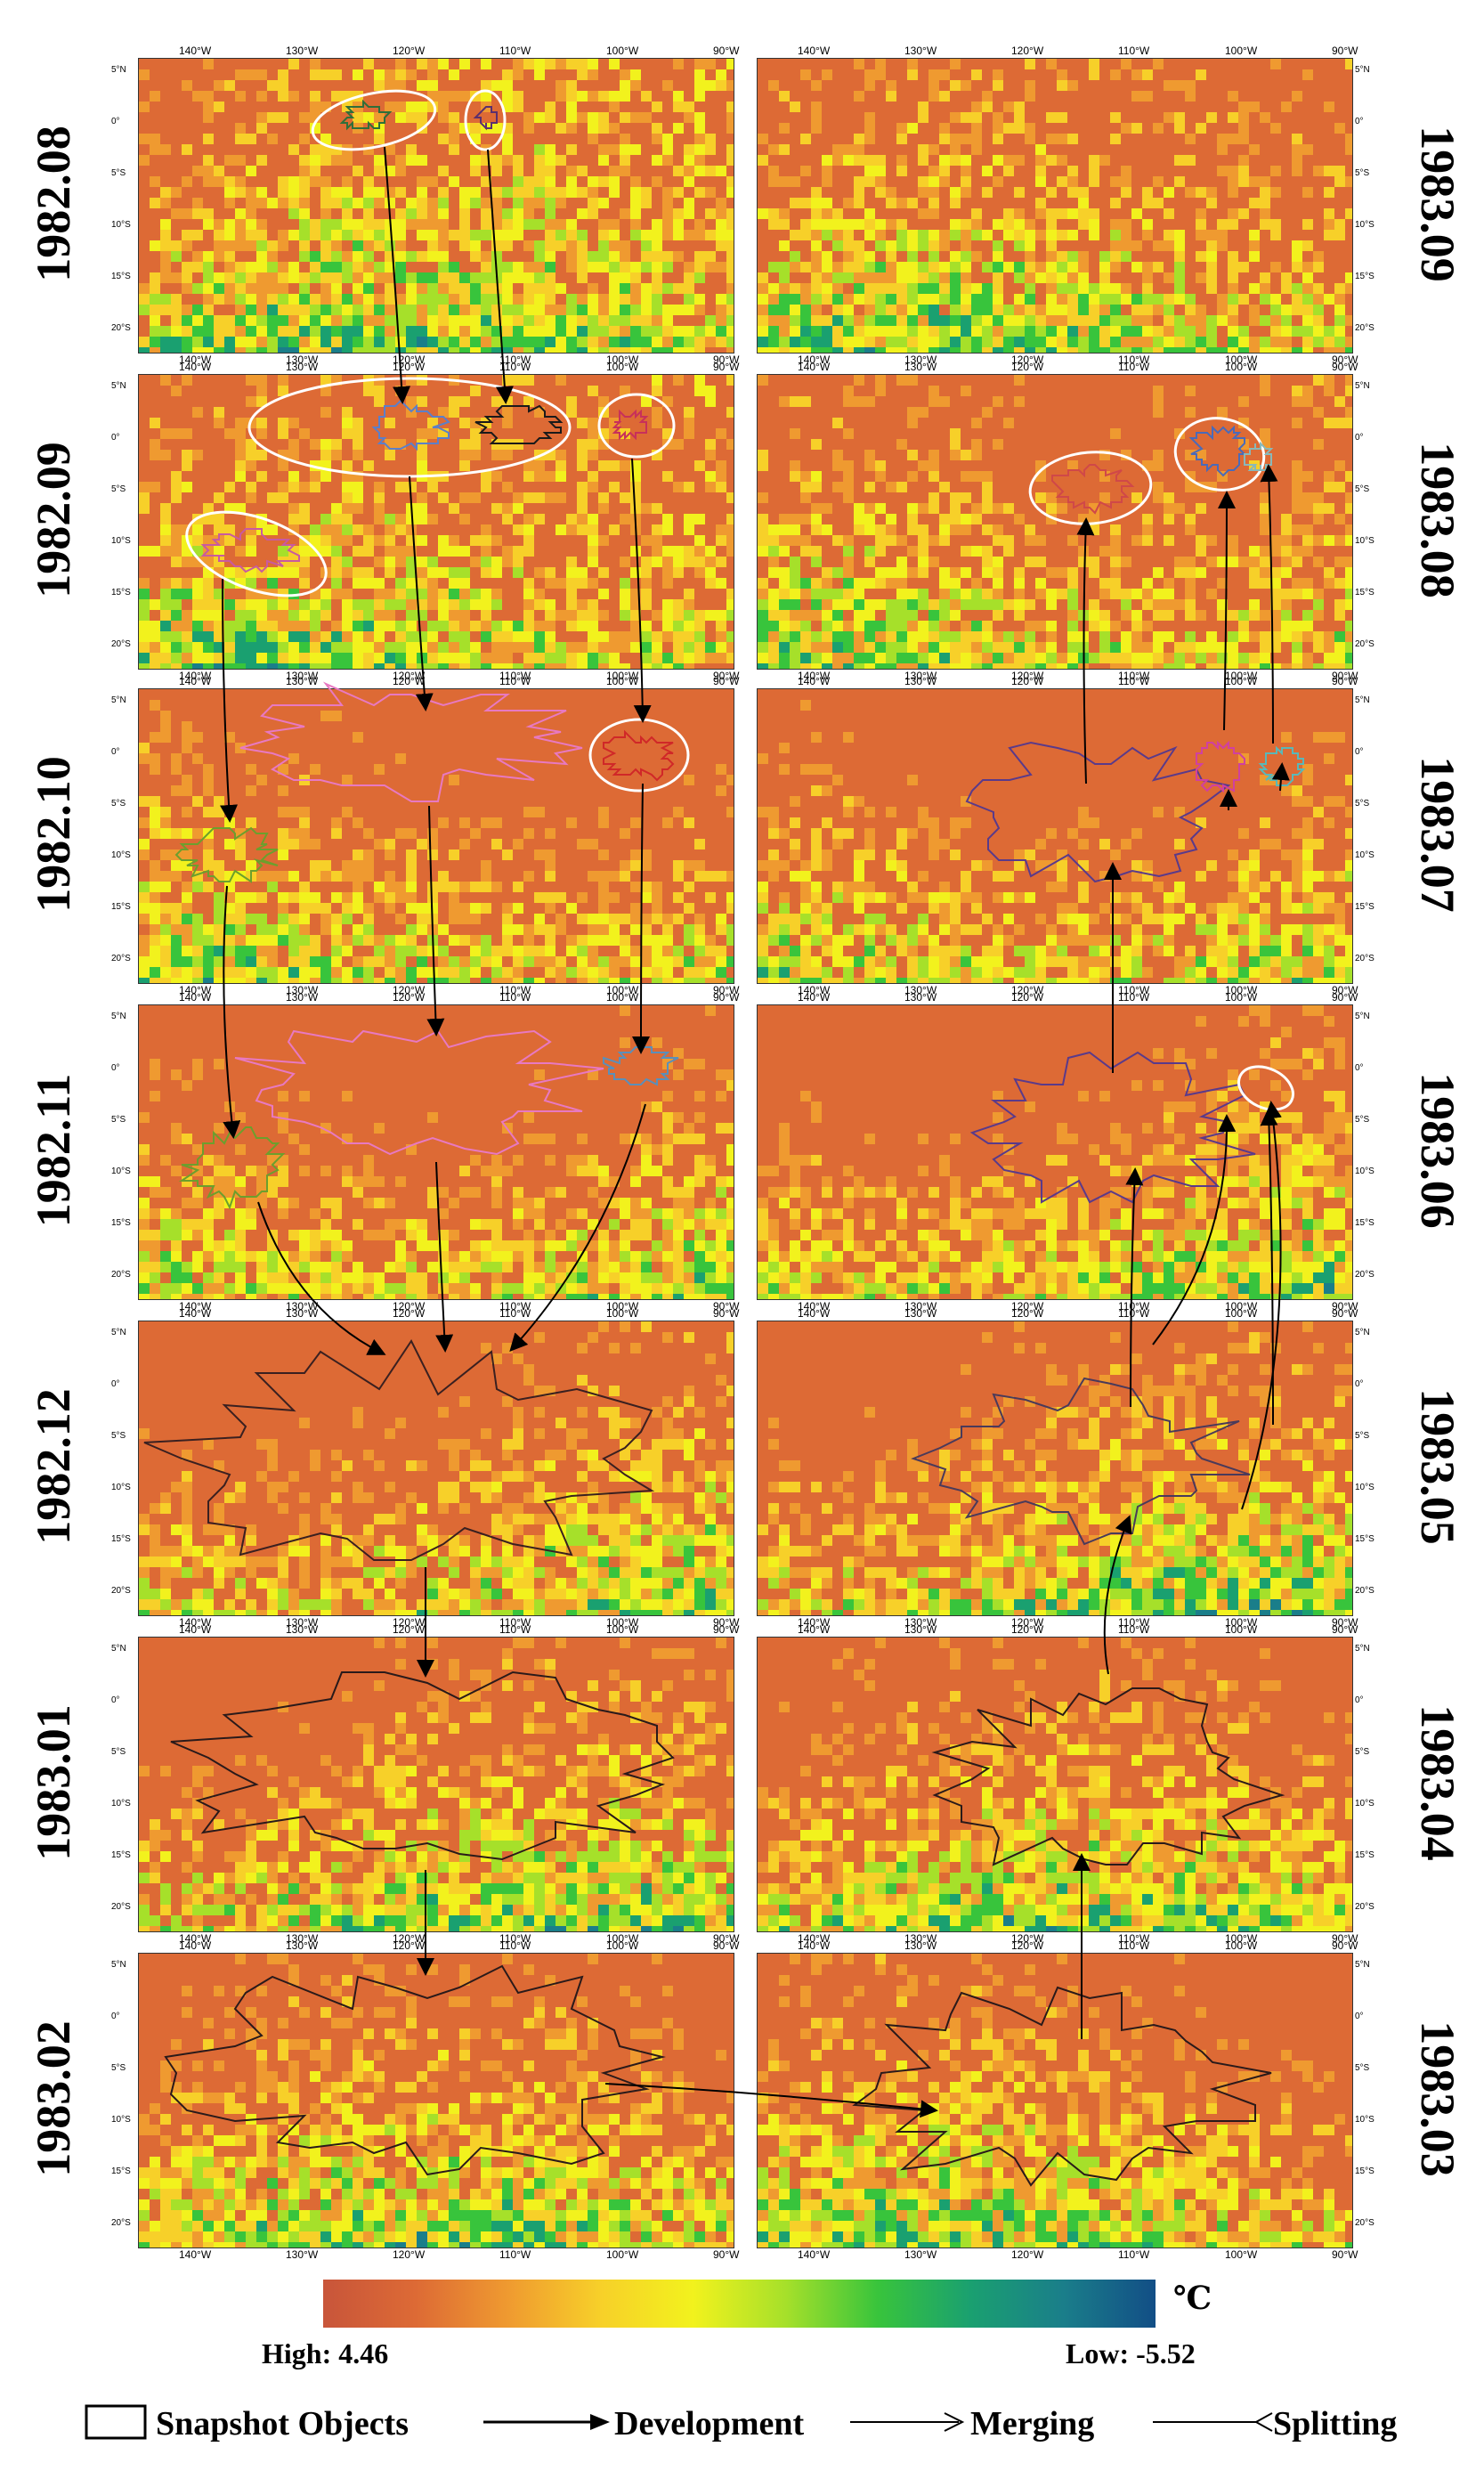  I want to click on colorbar-gradient, so click(739, 2304).